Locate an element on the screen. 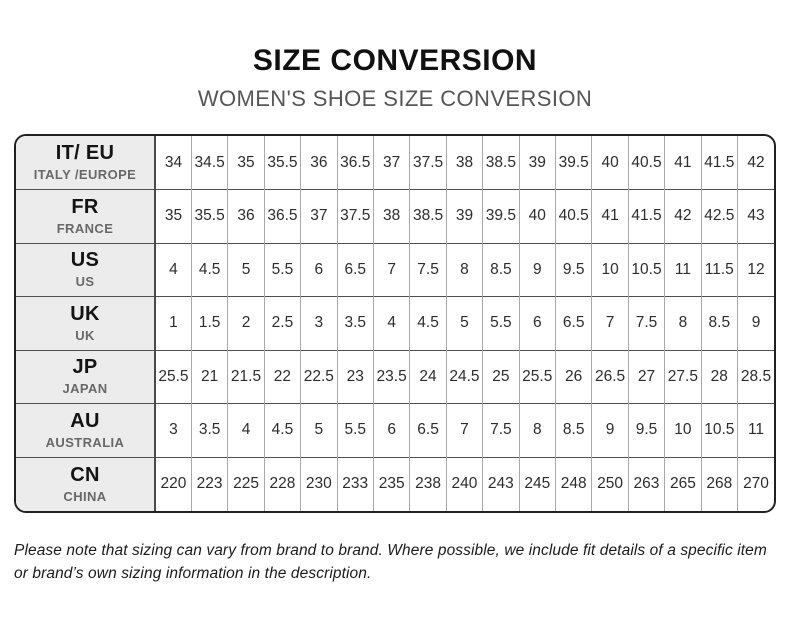 The height and width of the screenshot is (631, 790). size-cell: 6.5 is located at coordinates (428, 430).